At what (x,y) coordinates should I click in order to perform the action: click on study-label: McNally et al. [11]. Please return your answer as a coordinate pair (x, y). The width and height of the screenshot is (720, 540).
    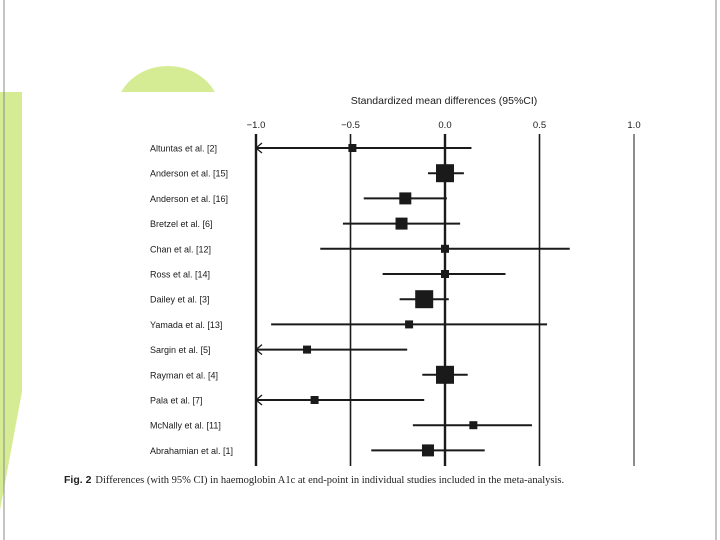
    Looking at the image, I should click on (185, 426).